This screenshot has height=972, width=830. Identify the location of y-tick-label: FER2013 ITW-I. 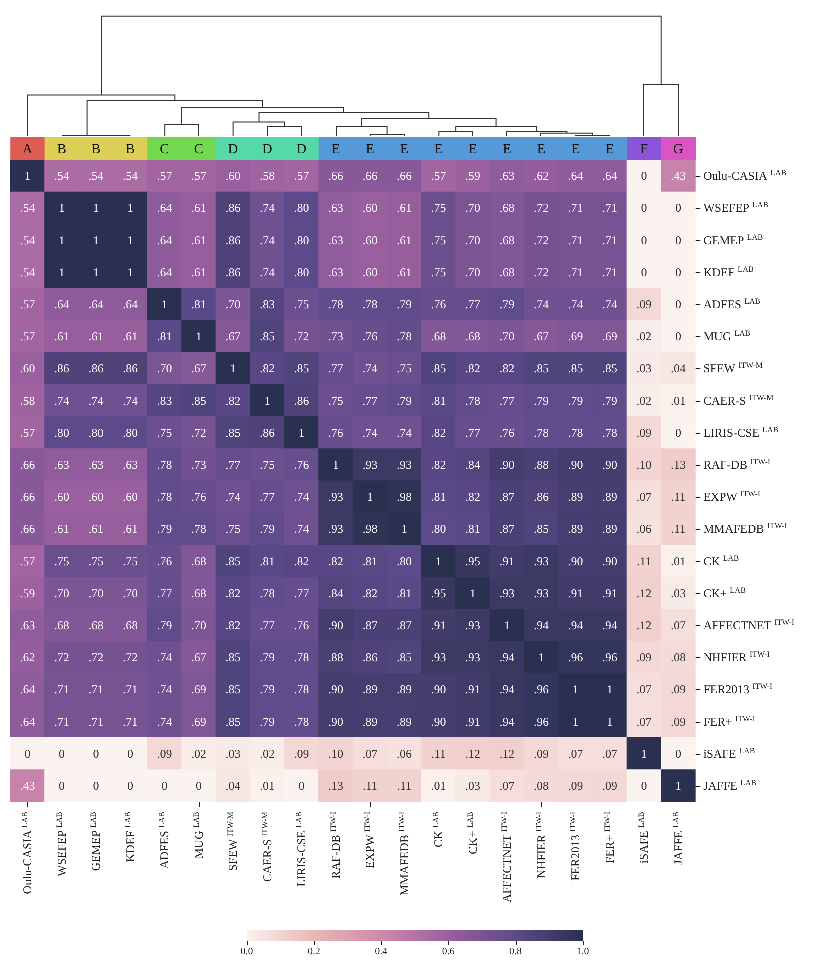
(738, 689).